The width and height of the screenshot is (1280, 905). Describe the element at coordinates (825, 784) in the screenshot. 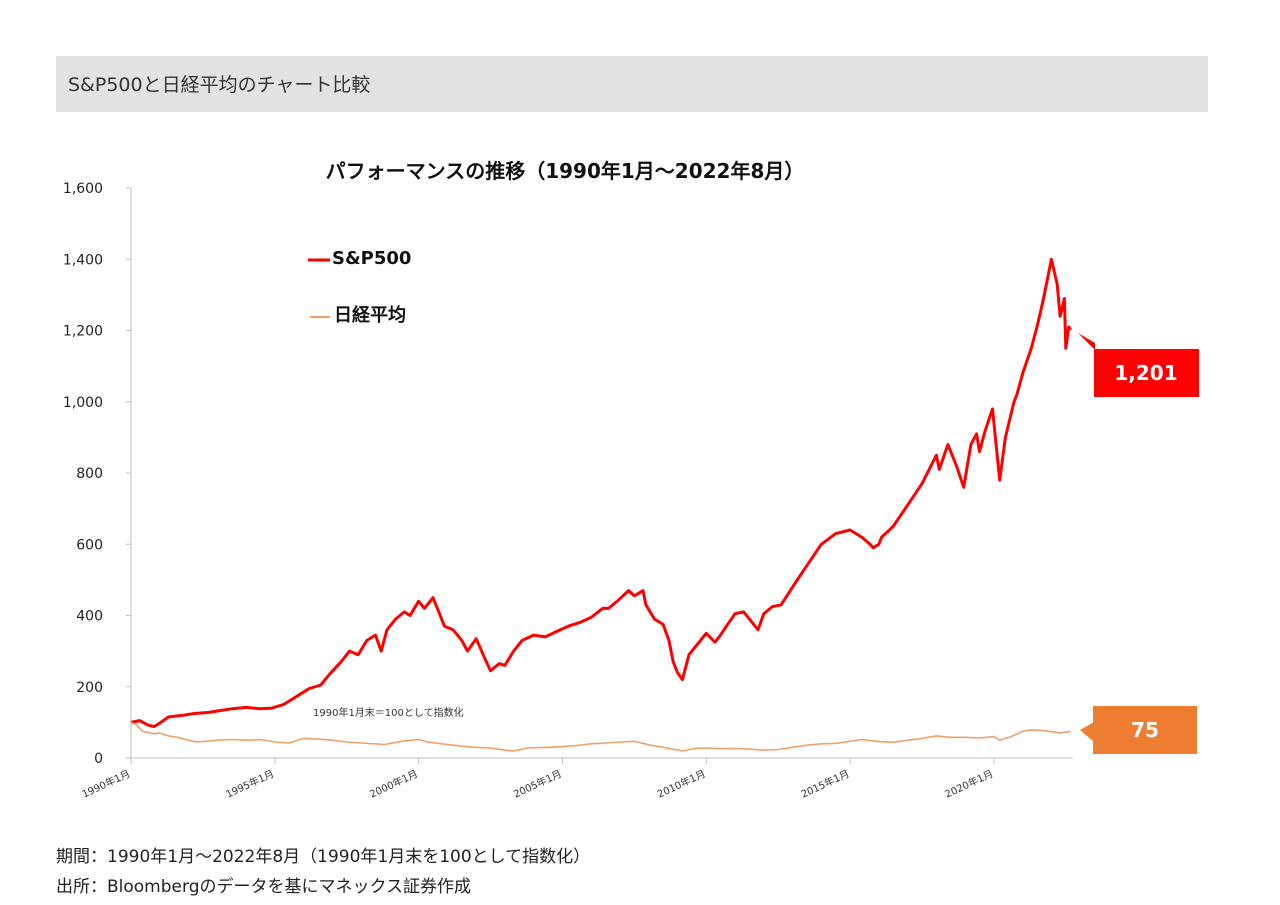

I see `x-tick-label: 2015年1月` at that location.